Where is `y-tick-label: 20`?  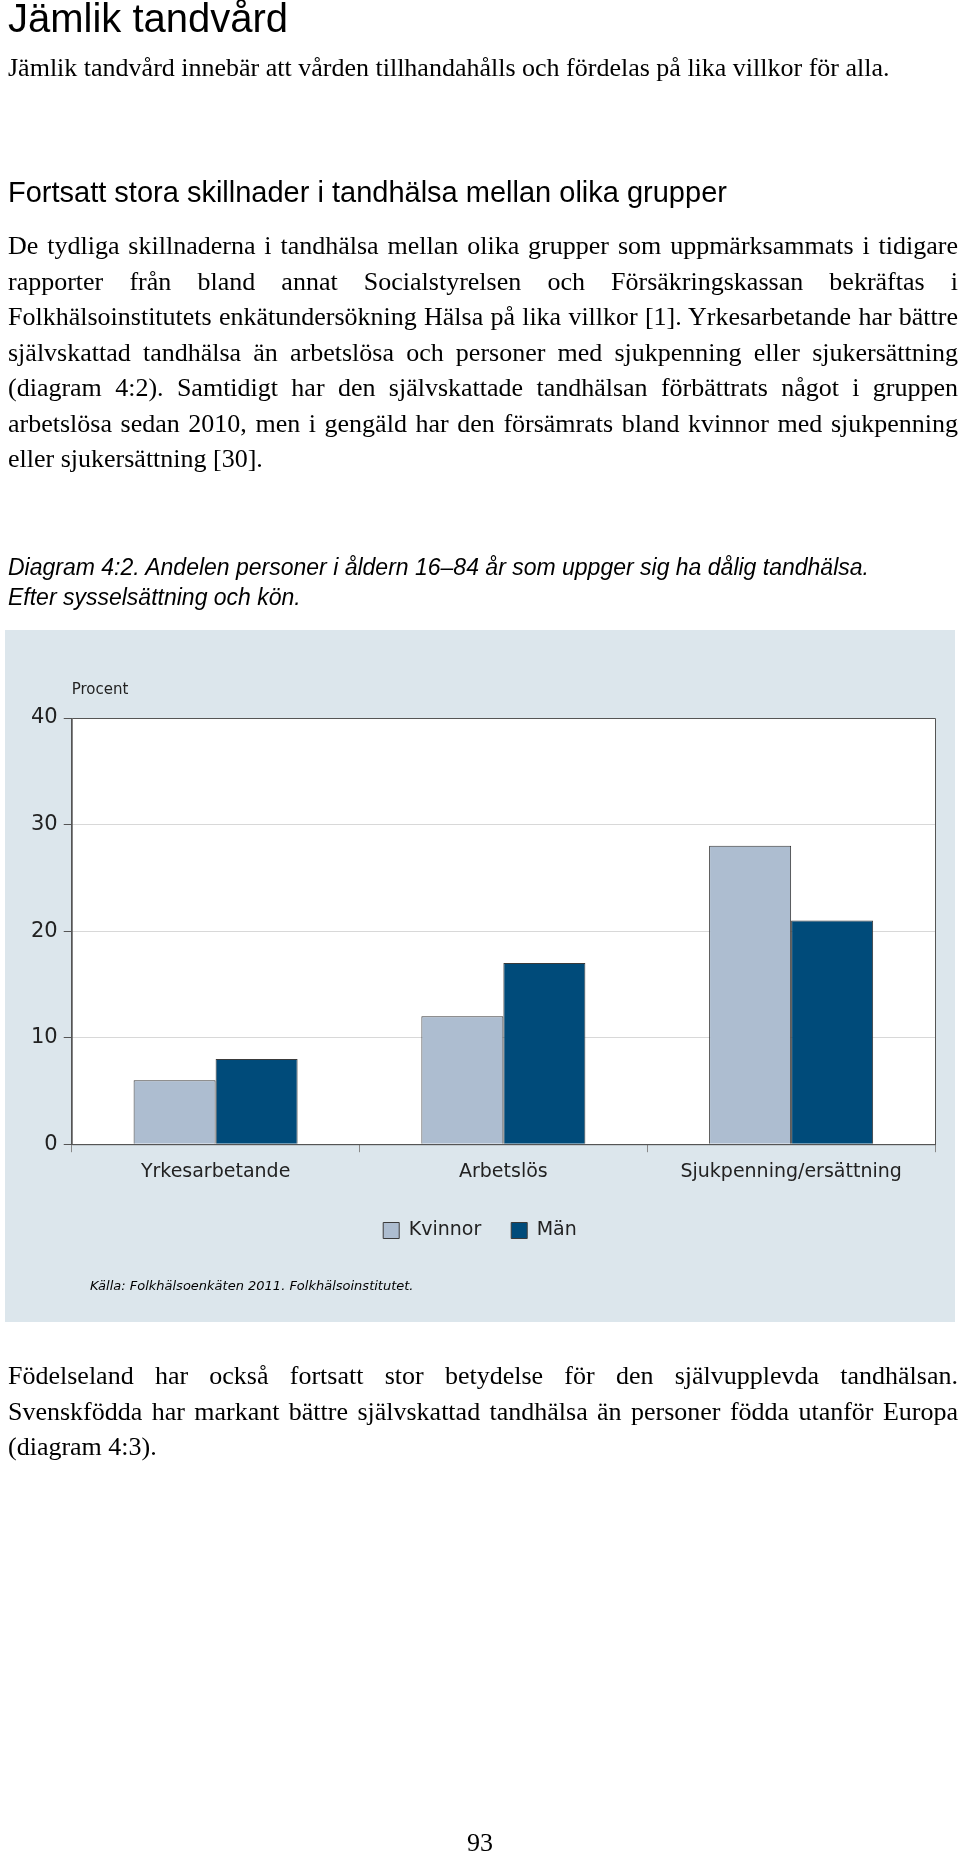
y-tick-label: 20 is located at coordinates (44, 929).